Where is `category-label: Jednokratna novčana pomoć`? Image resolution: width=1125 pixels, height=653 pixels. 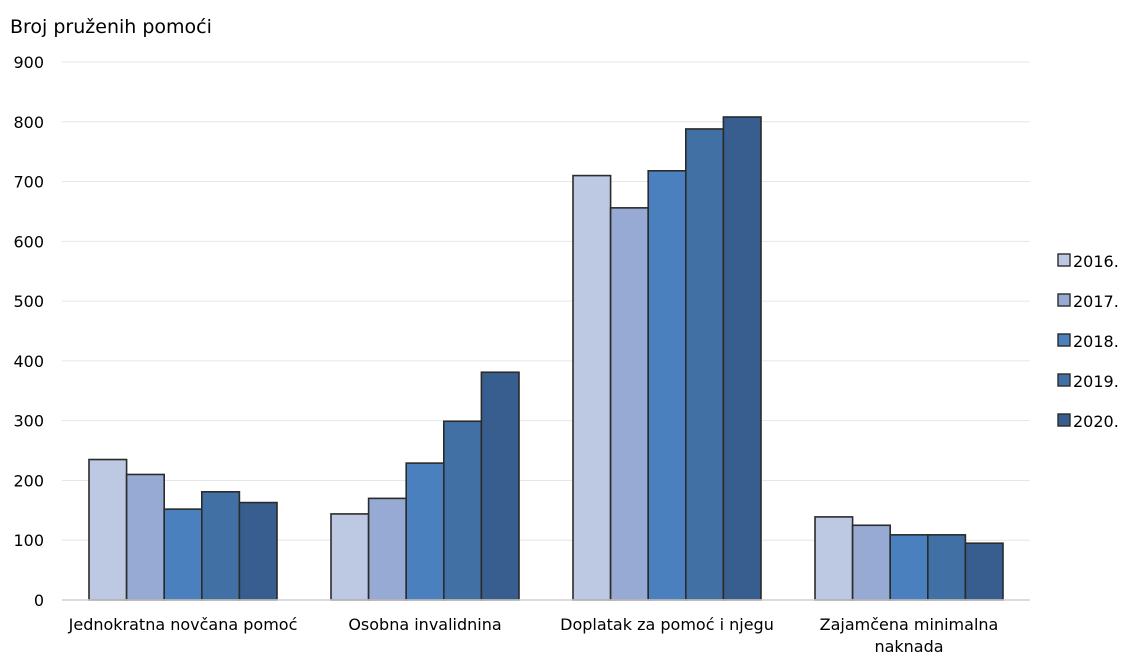 category-label: Jednokratna novčana pomoć is located at coordinates (183, 624).